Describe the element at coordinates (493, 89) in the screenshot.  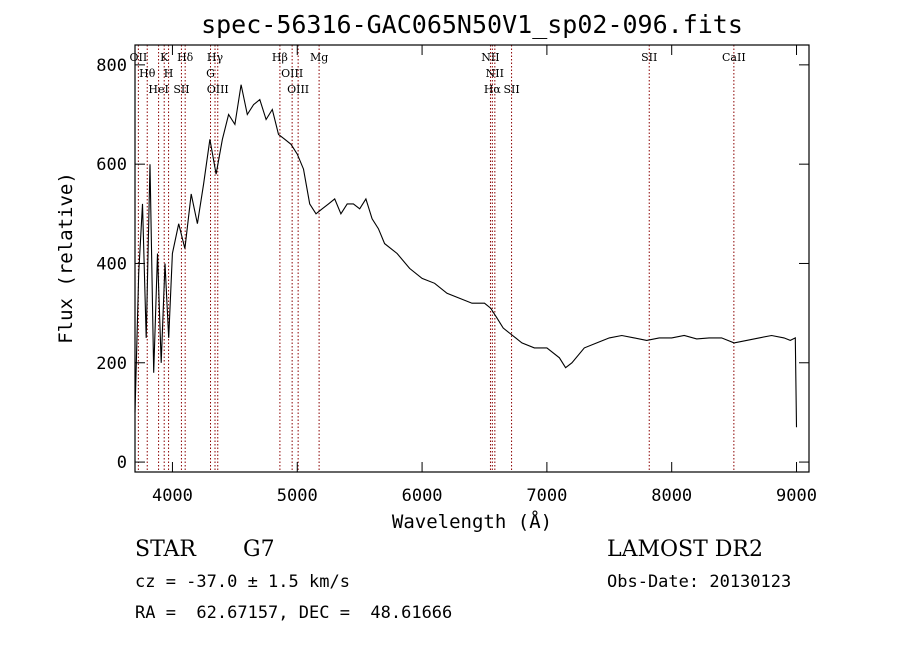
I see `spectral-line-label: Hα` at that location.